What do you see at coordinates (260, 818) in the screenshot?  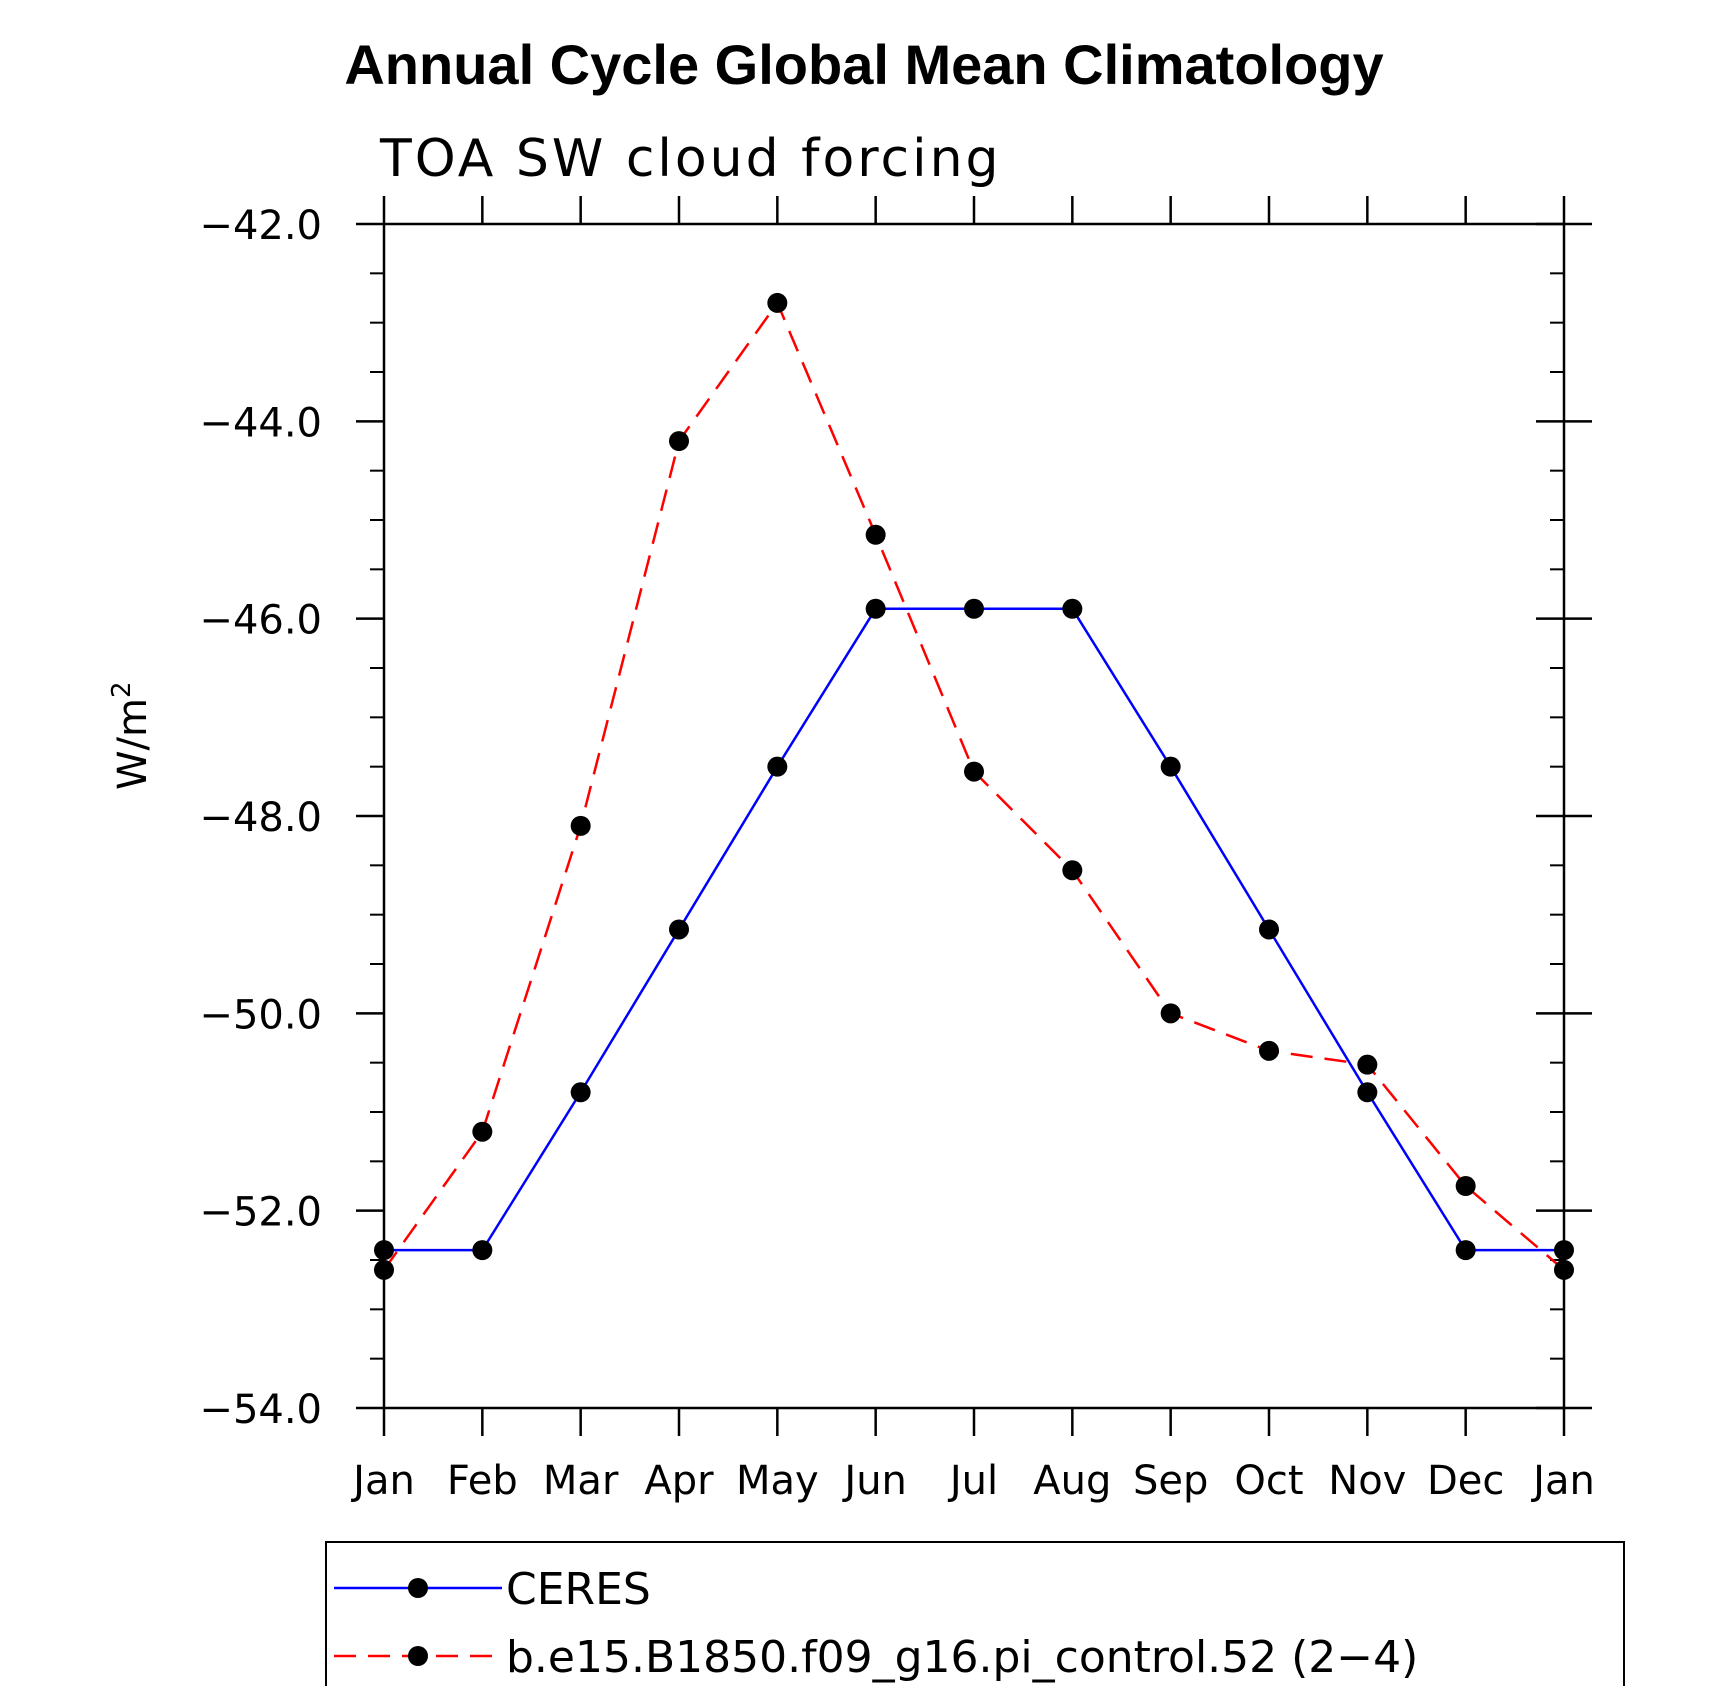 I see `y-tick-label: −48.0` at bounding box center [260, 818].